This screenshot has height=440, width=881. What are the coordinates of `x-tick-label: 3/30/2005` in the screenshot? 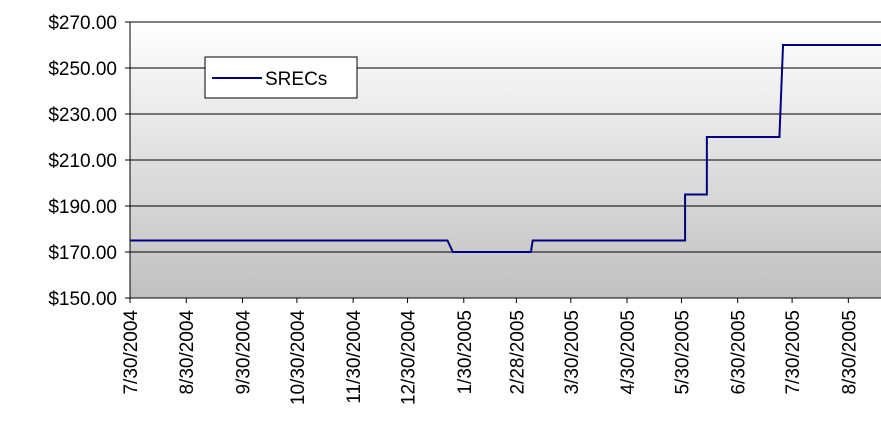 It's located at (572, 352).